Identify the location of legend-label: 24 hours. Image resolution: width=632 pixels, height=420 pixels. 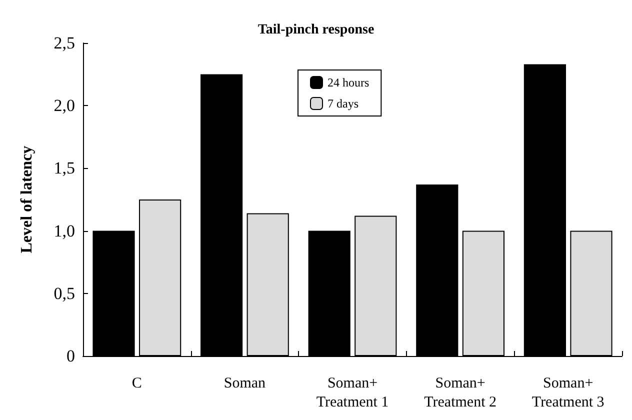
(349, 83).